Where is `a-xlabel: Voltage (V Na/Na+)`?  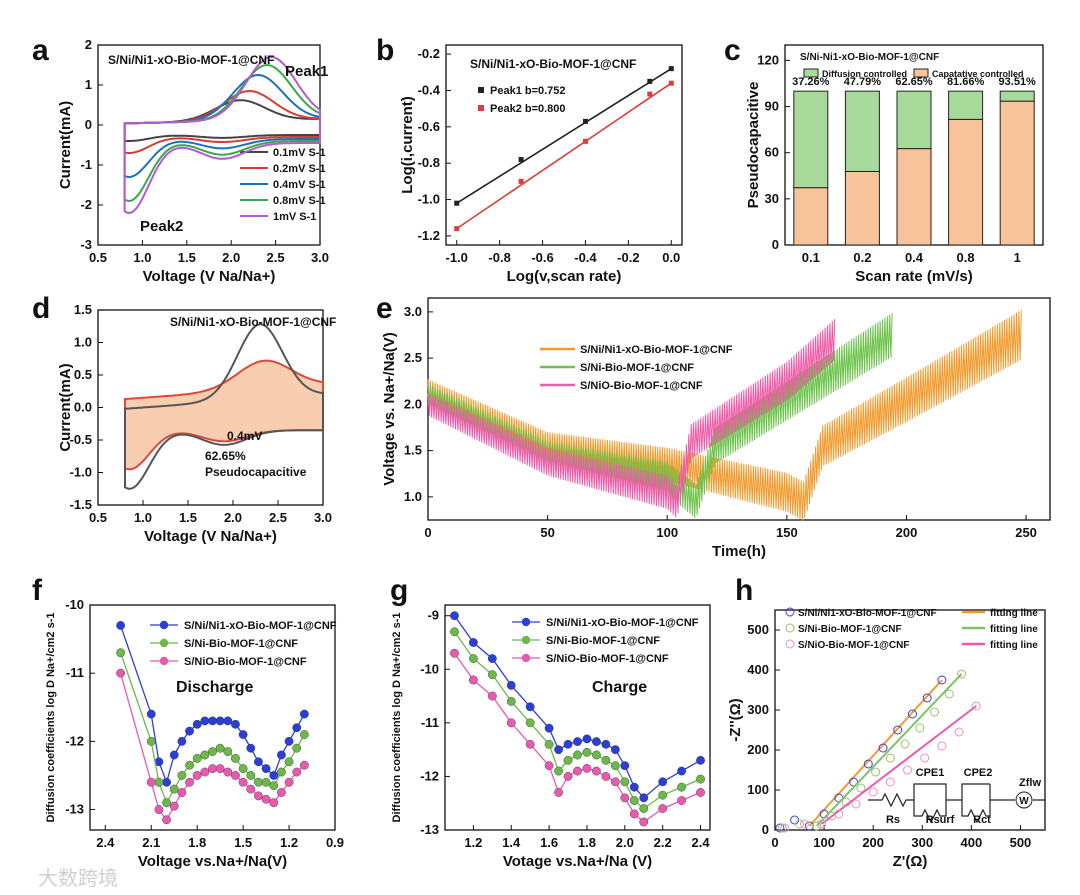
a-xlabel: Voltage (V Na/Na+) is located at coordinates (209, 276).